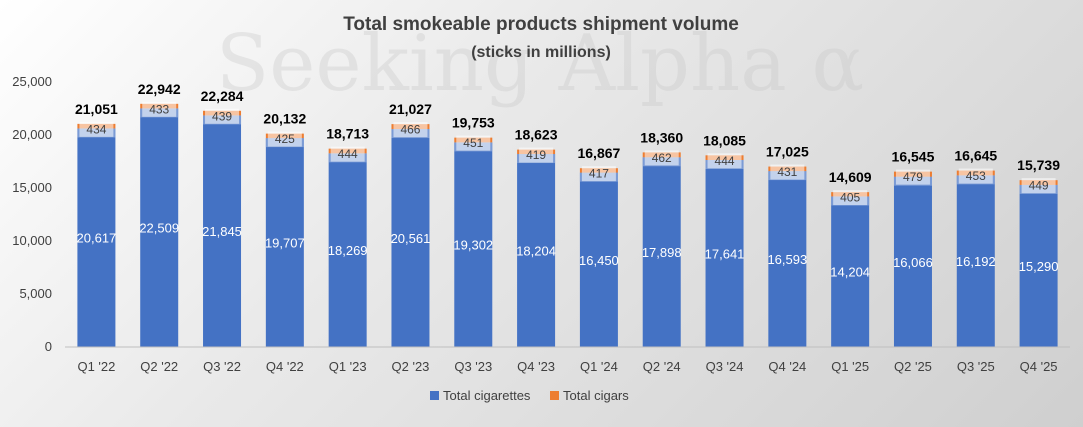 This screenshot has width=1083, height=427. What do you see at coordinates (159, 109) in the screenshot?
I see `data-label-cigars: 433` at bounding box center [159, 109].